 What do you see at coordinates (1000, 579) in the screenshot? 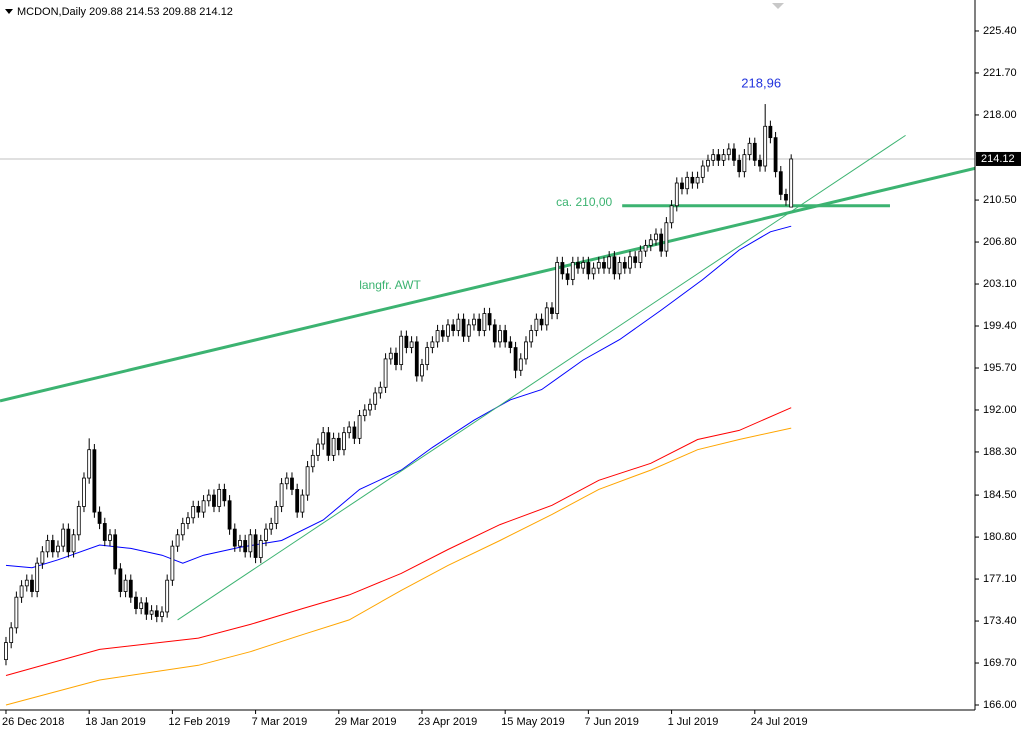
I see `y-tick-label: 177.10` at bounding box center [1000, 579].